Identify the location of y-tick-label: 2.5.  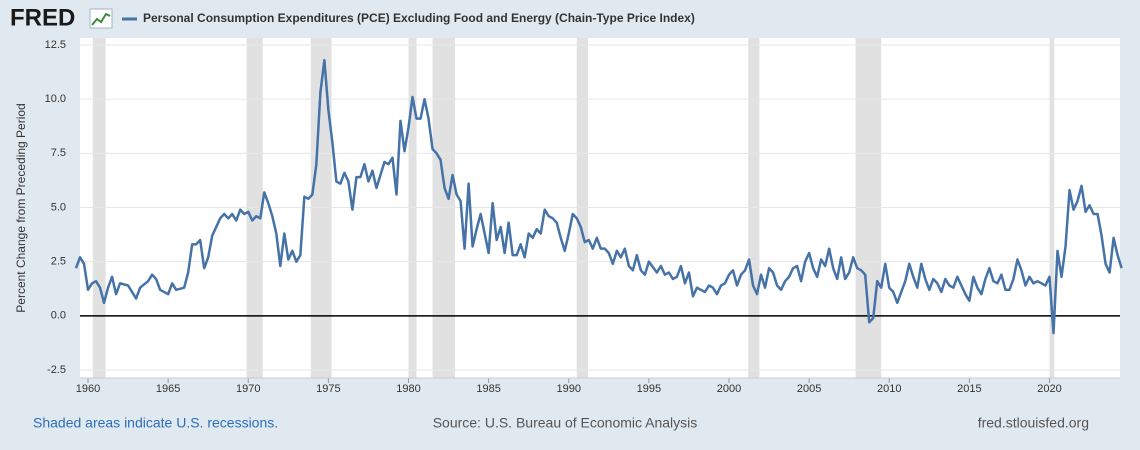
(58, 262).